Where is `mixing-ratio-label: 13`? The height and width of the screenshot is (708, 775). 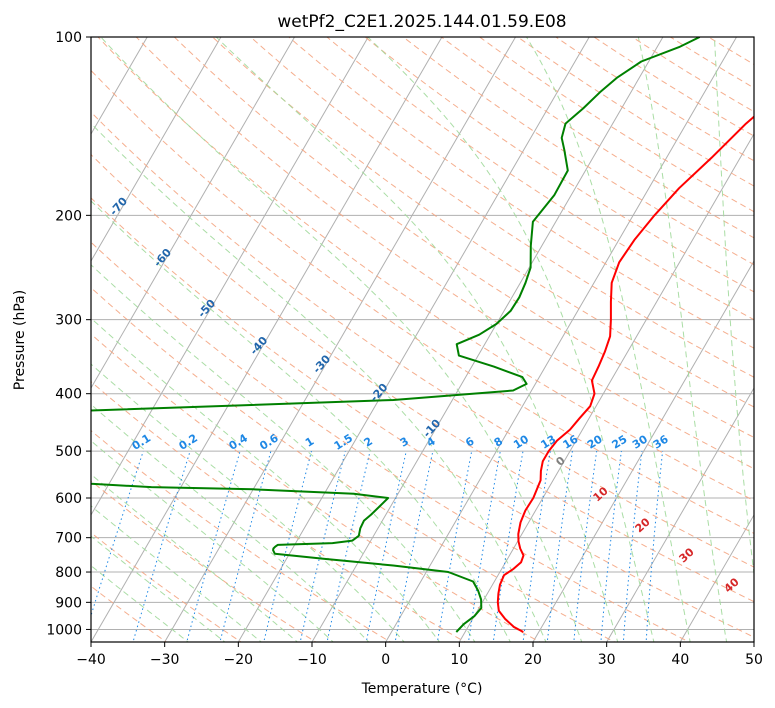 mixing-ratio-label: 13 is located at coordinates (549, 442).